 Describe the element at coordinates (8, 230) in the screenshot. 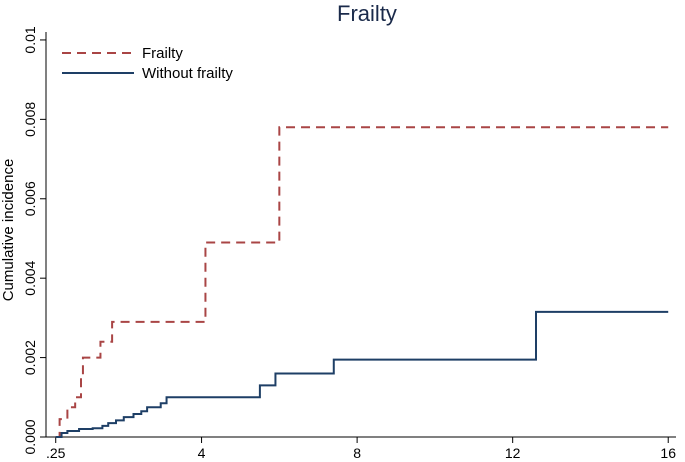

I see `y-axis-label: Cumulative incidence` at that location.